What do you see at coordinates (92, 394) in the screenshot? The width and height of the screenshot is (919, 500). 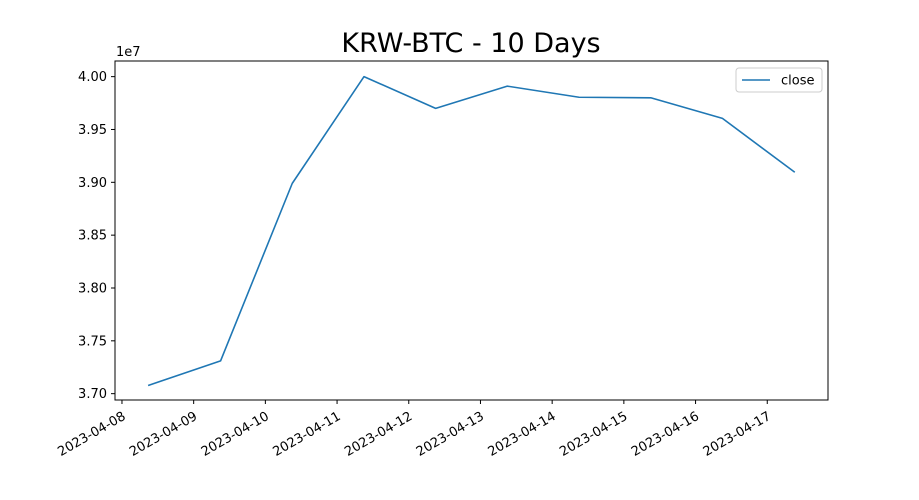 I see `y-tick-label: 3.70` at bounding box center [92, 394].